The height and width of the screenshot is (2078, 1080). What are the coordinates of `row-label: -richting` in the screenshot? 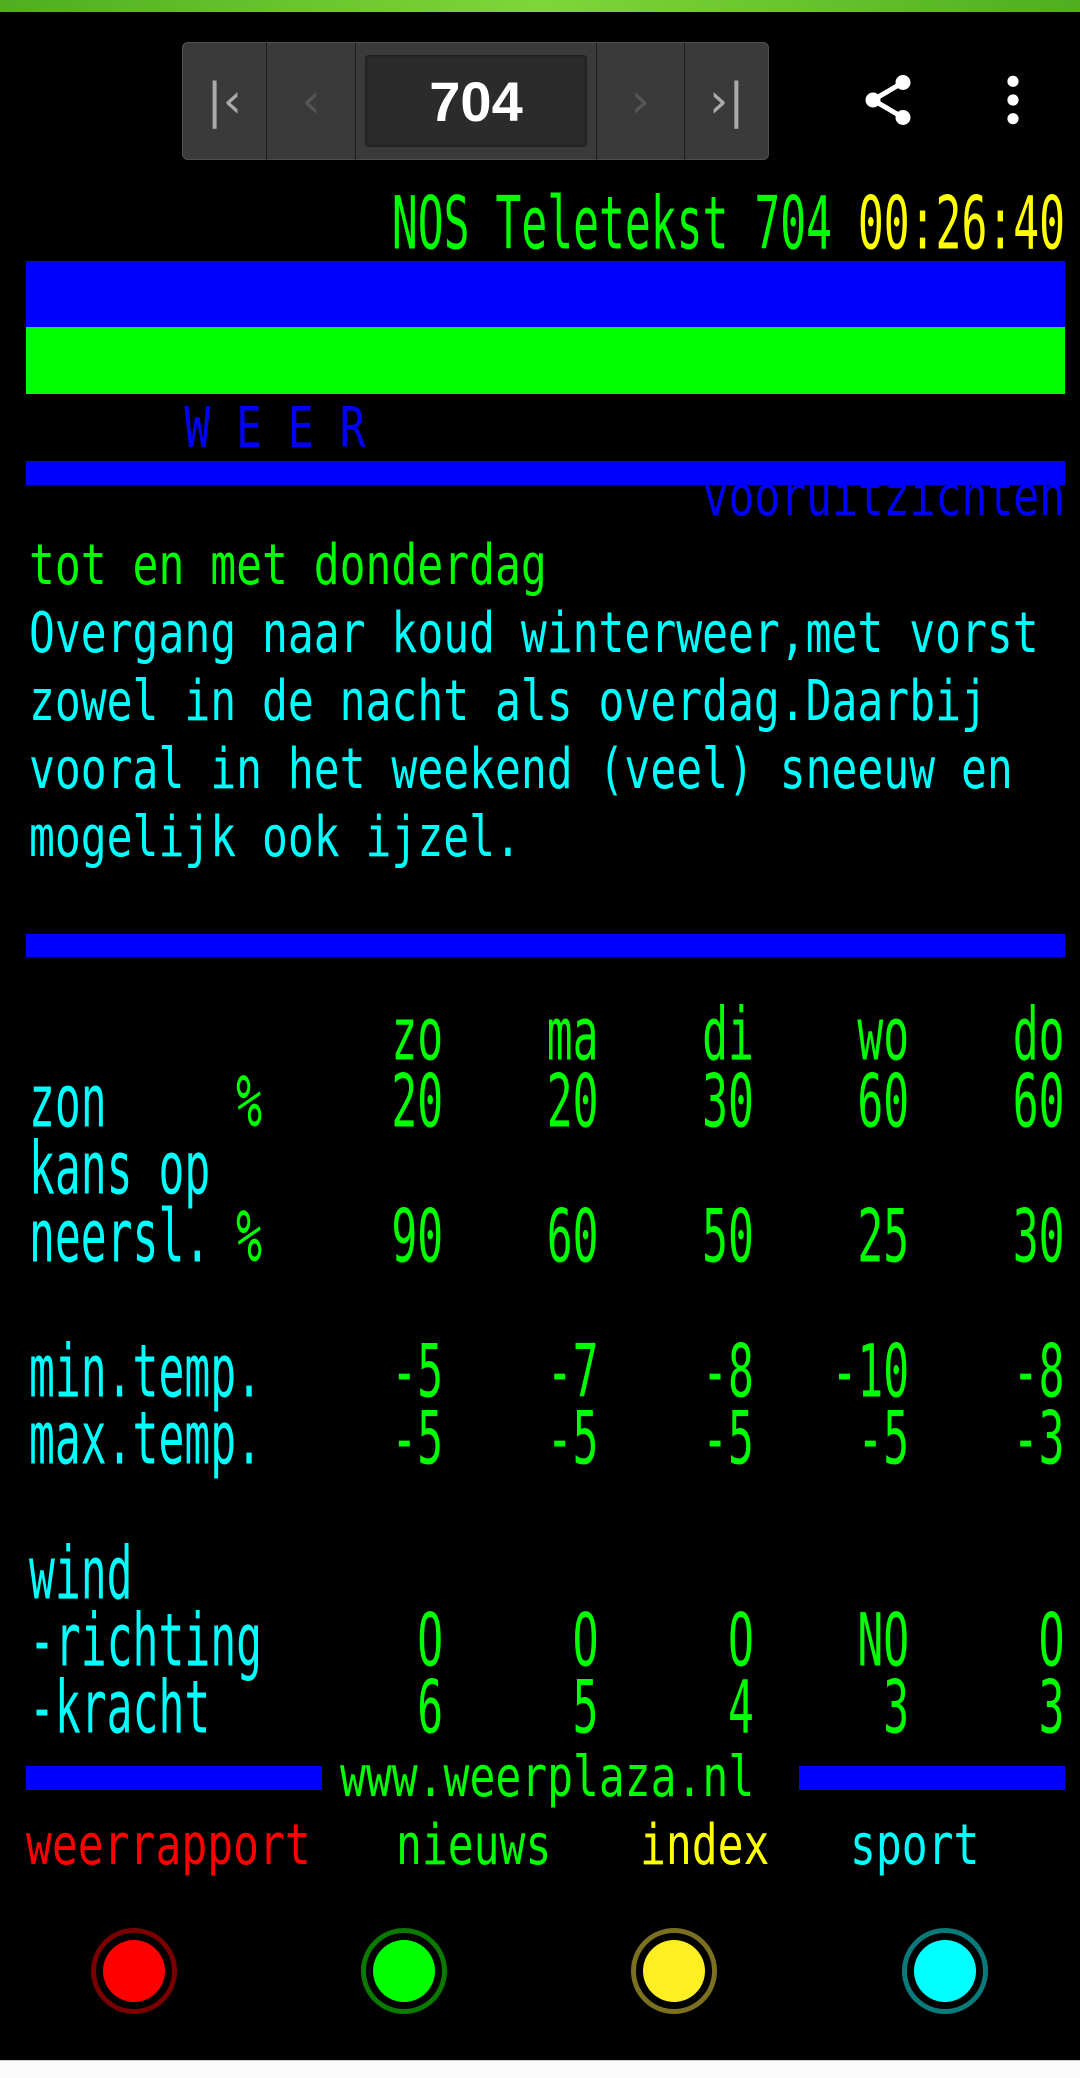 It's located at (145, 1642).